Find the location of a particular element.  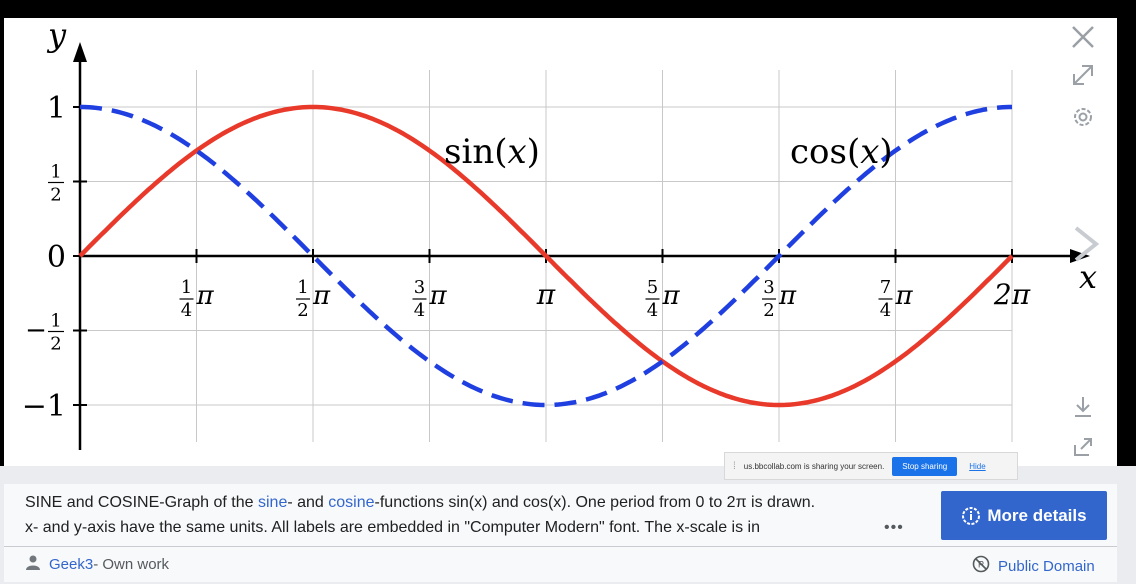

close-icon is located at coordinates (1083, 37).